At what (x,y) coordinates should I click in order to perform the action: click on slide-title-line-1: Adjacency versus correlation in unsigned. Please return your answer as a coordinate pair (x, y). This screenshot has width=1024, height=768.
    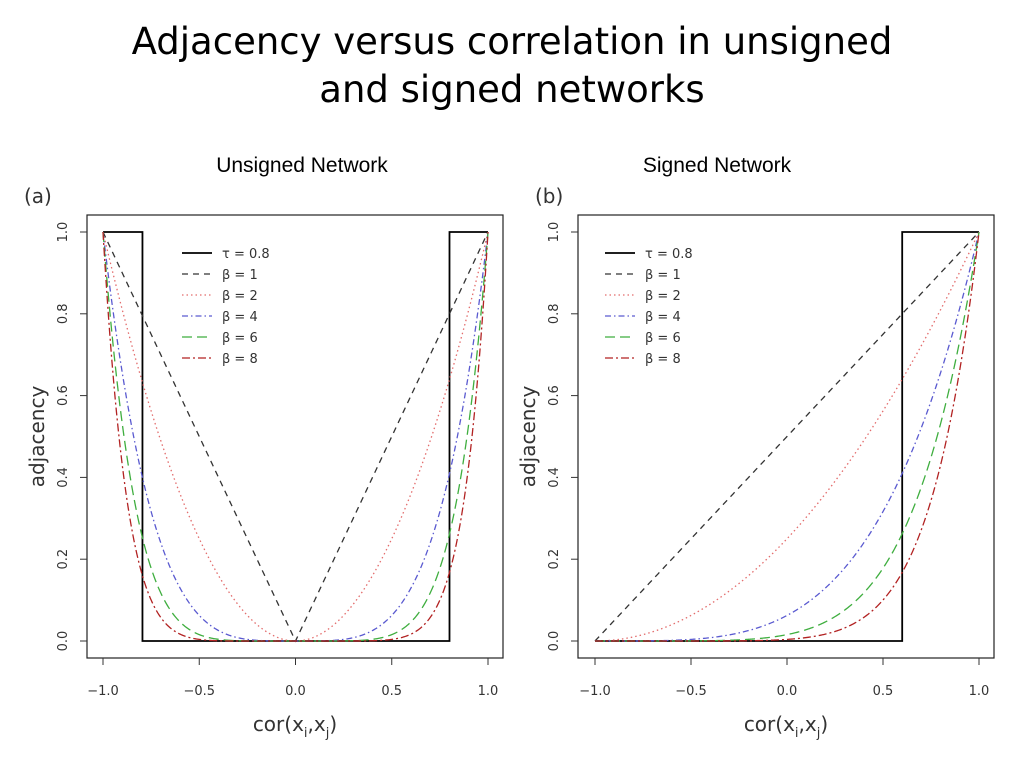
    Looking at the image, I should click on (512, 41).